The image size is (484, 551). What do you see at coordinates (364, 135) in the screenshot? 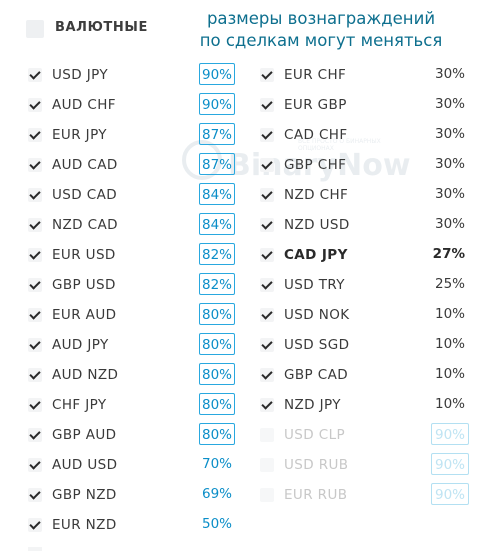
I see `asset-row: CAD CHF 30%` at bounding box center [364, 135].